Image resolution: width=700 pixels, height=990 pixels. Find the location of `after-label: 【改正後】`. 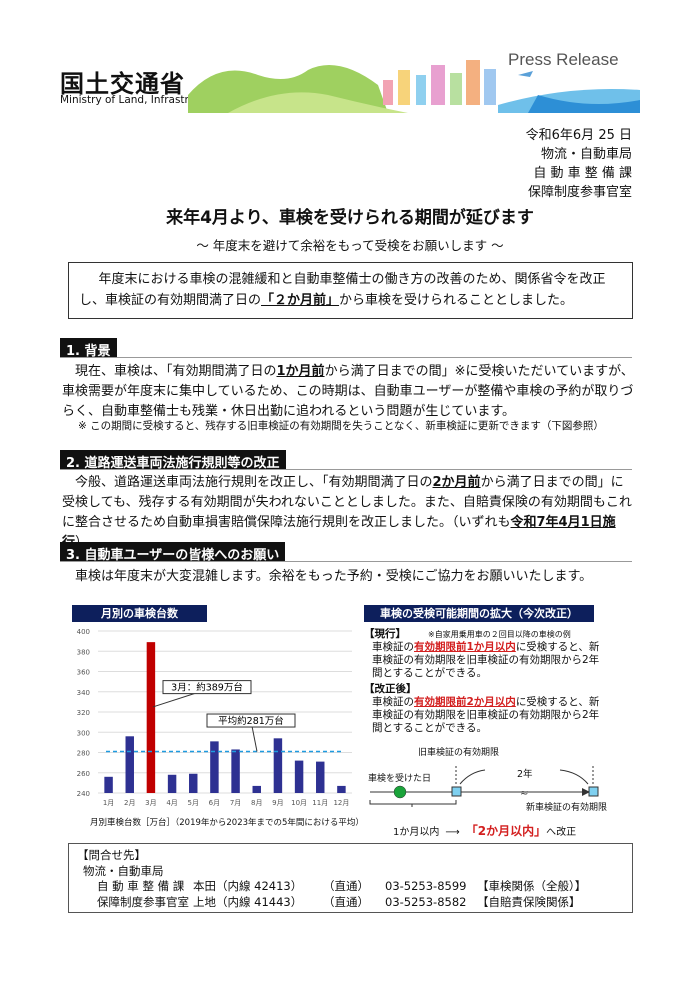

after-label: 【改正後】 is located at coordinates (390, 689).